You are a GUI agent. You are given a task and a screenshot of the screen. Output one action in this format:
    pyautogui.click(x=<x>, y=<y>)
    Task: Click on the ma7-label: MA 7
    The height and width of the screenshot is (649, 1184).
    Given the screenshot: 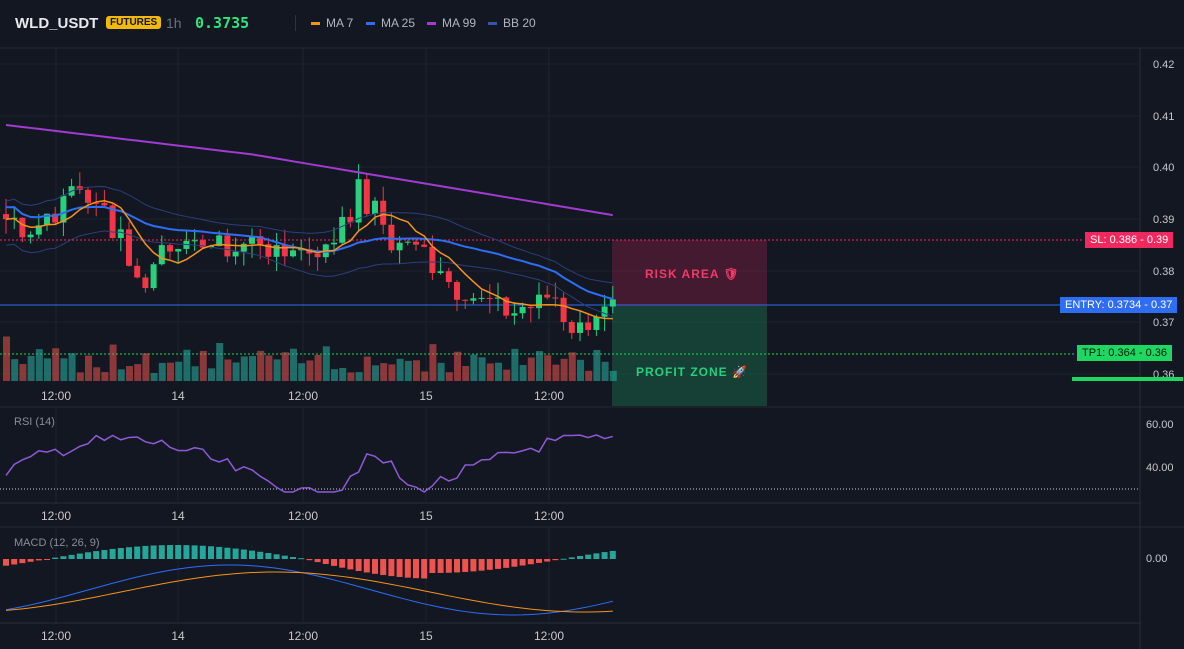 What is the action you would take?
    pyautogui.click(x=340, y=23)
    